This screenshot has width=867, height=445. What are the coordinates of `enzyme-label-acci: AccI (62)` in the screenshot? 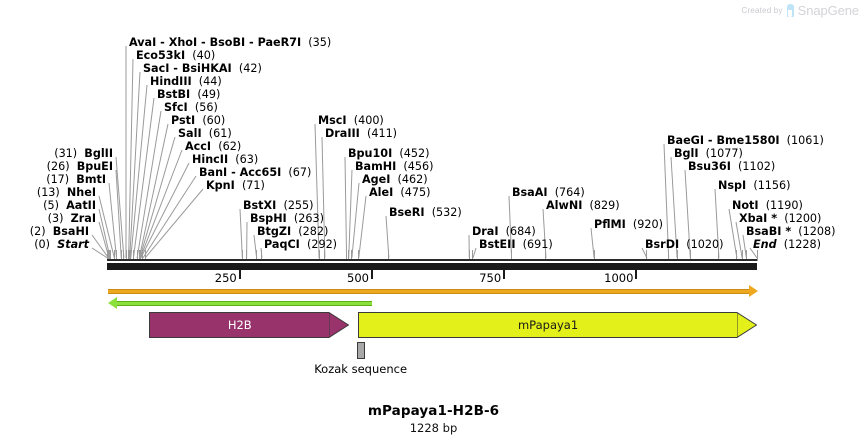 It's located at (213, 146).